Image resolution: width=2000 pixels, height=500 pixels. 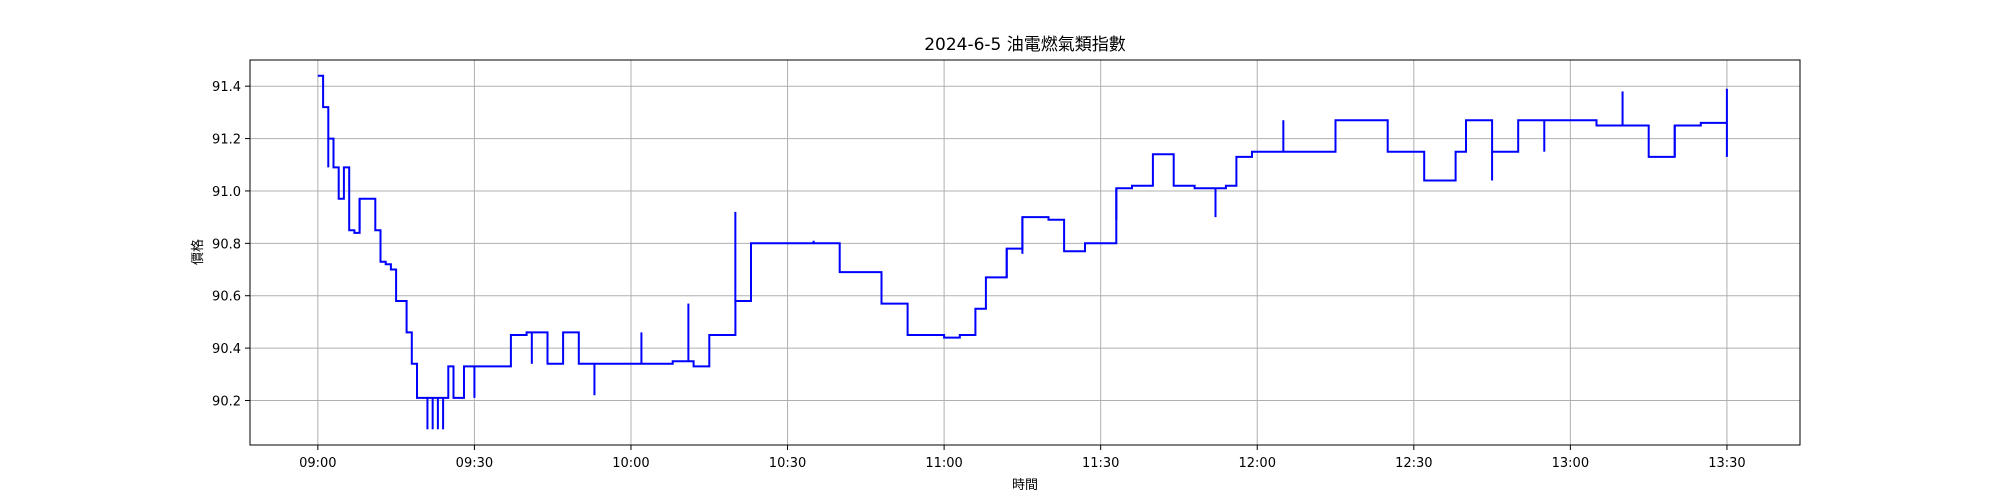 What do you see at coordinates (1570, 463) in the screenshot?
I see `x-tick-label: 13:00` at bounding box center [1570, 463].